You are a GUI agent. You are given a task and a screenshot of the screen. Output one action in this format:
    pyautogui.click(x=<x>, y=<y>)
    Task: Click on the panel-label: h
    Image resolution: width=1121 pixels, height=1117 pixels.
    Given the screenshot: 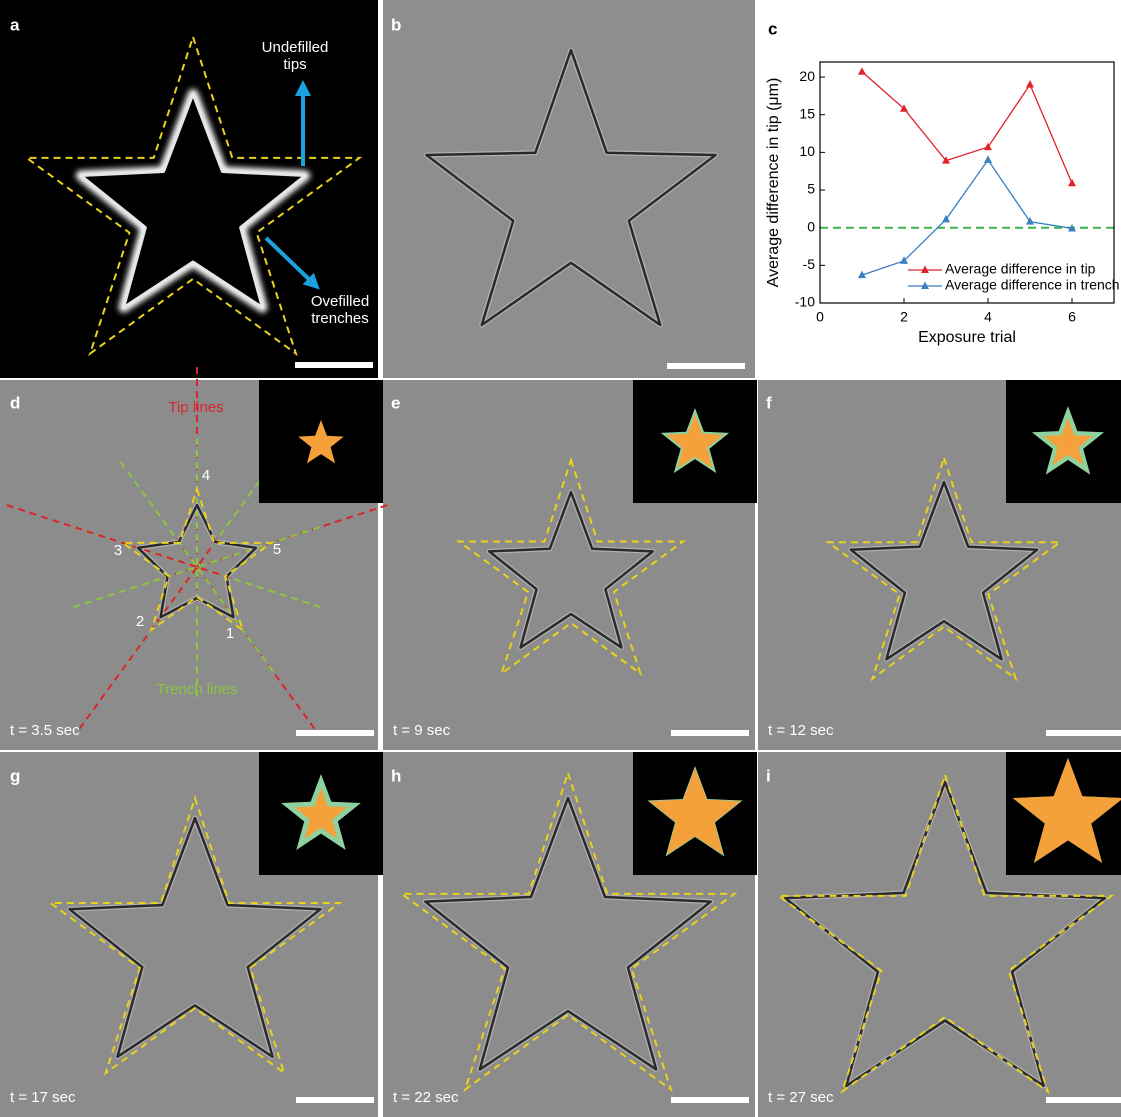 What is the action you would take?
    pyautogui.click(x=396, y=775)
    